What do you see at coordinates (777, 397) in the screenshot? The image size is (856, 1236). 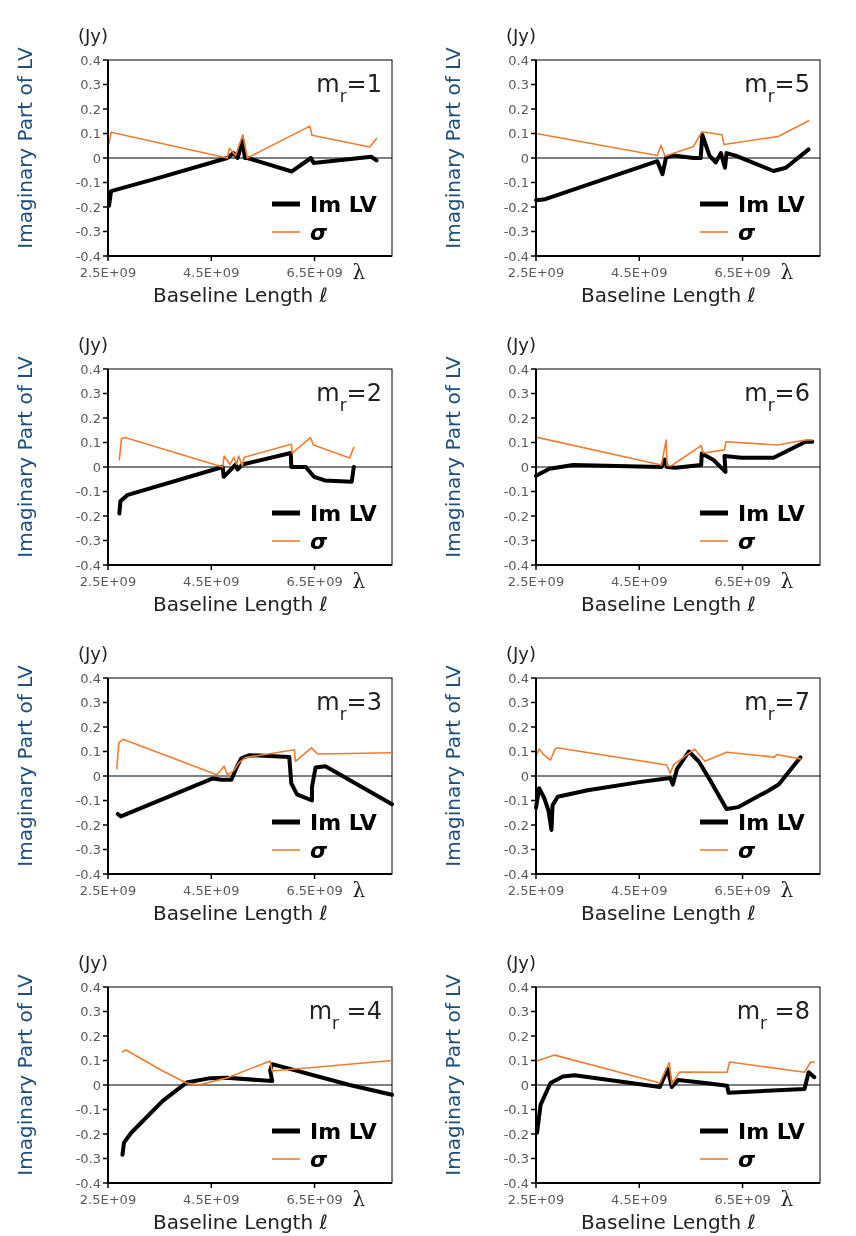 I see `text: m$_{r}$=6` at bounding box center [777, 397].